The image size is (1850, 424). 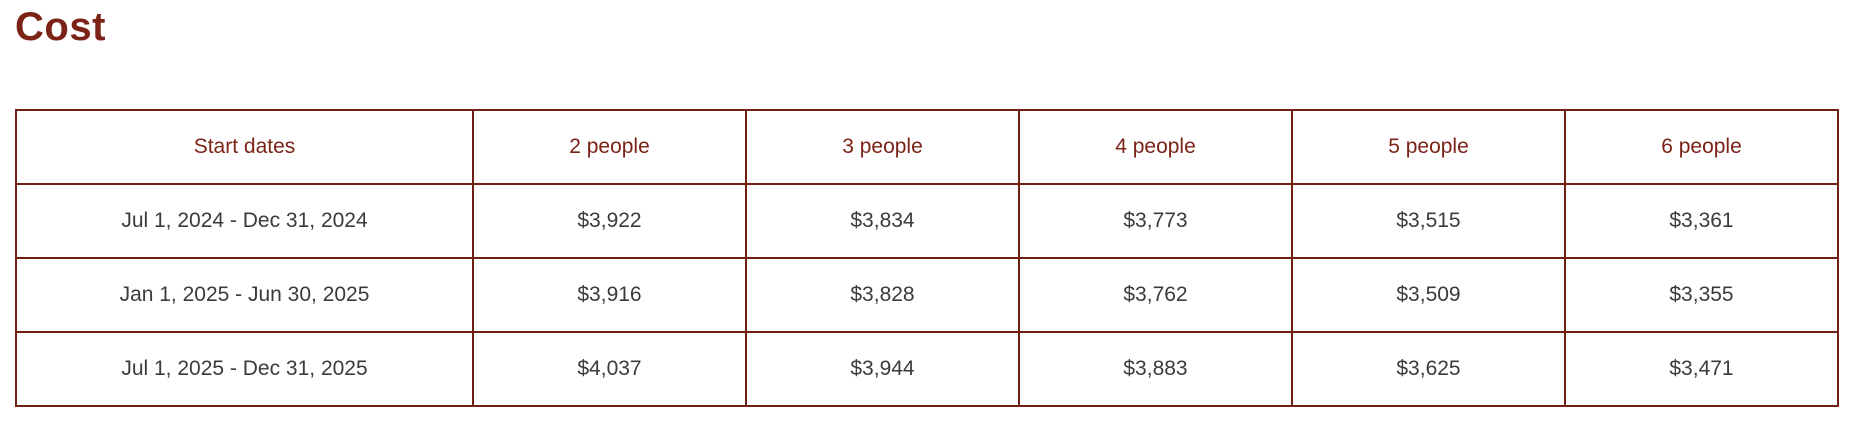 I want to click on price-cell: $3,361, so click(x=1701, y=221).